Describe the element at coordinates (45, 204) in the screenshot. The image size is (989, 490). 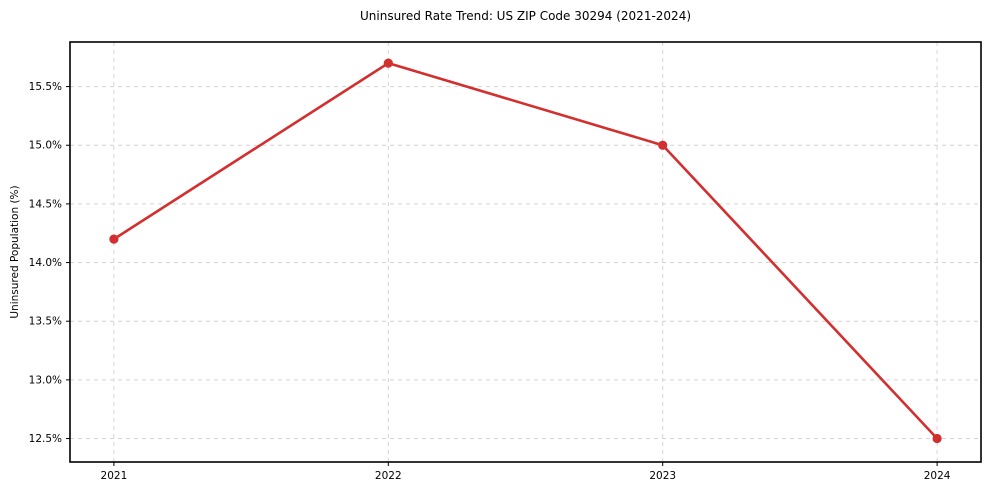
I see `y-tick-label: 14.5%` at that location.